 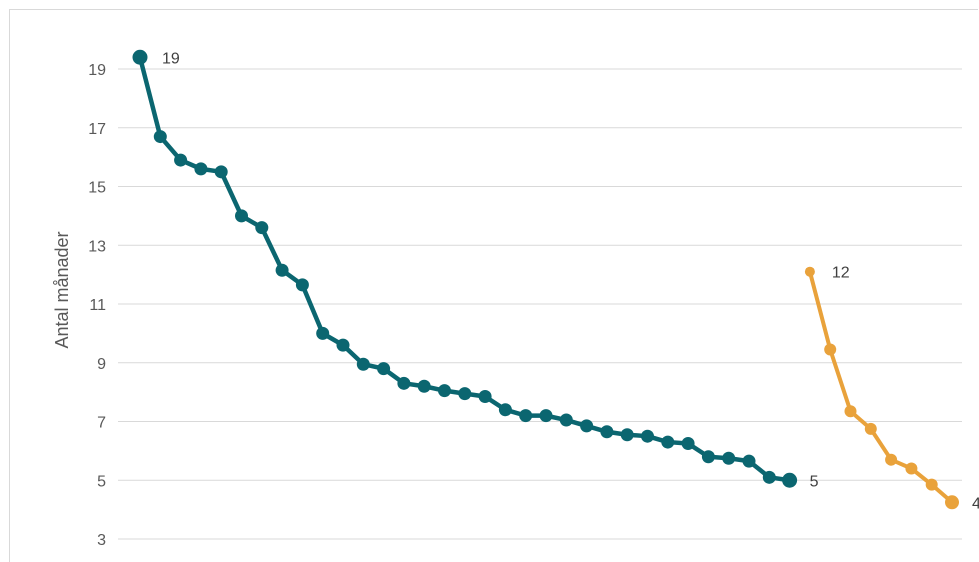 I want to click on y-tick-label: 19, so click(x=97, y=70).